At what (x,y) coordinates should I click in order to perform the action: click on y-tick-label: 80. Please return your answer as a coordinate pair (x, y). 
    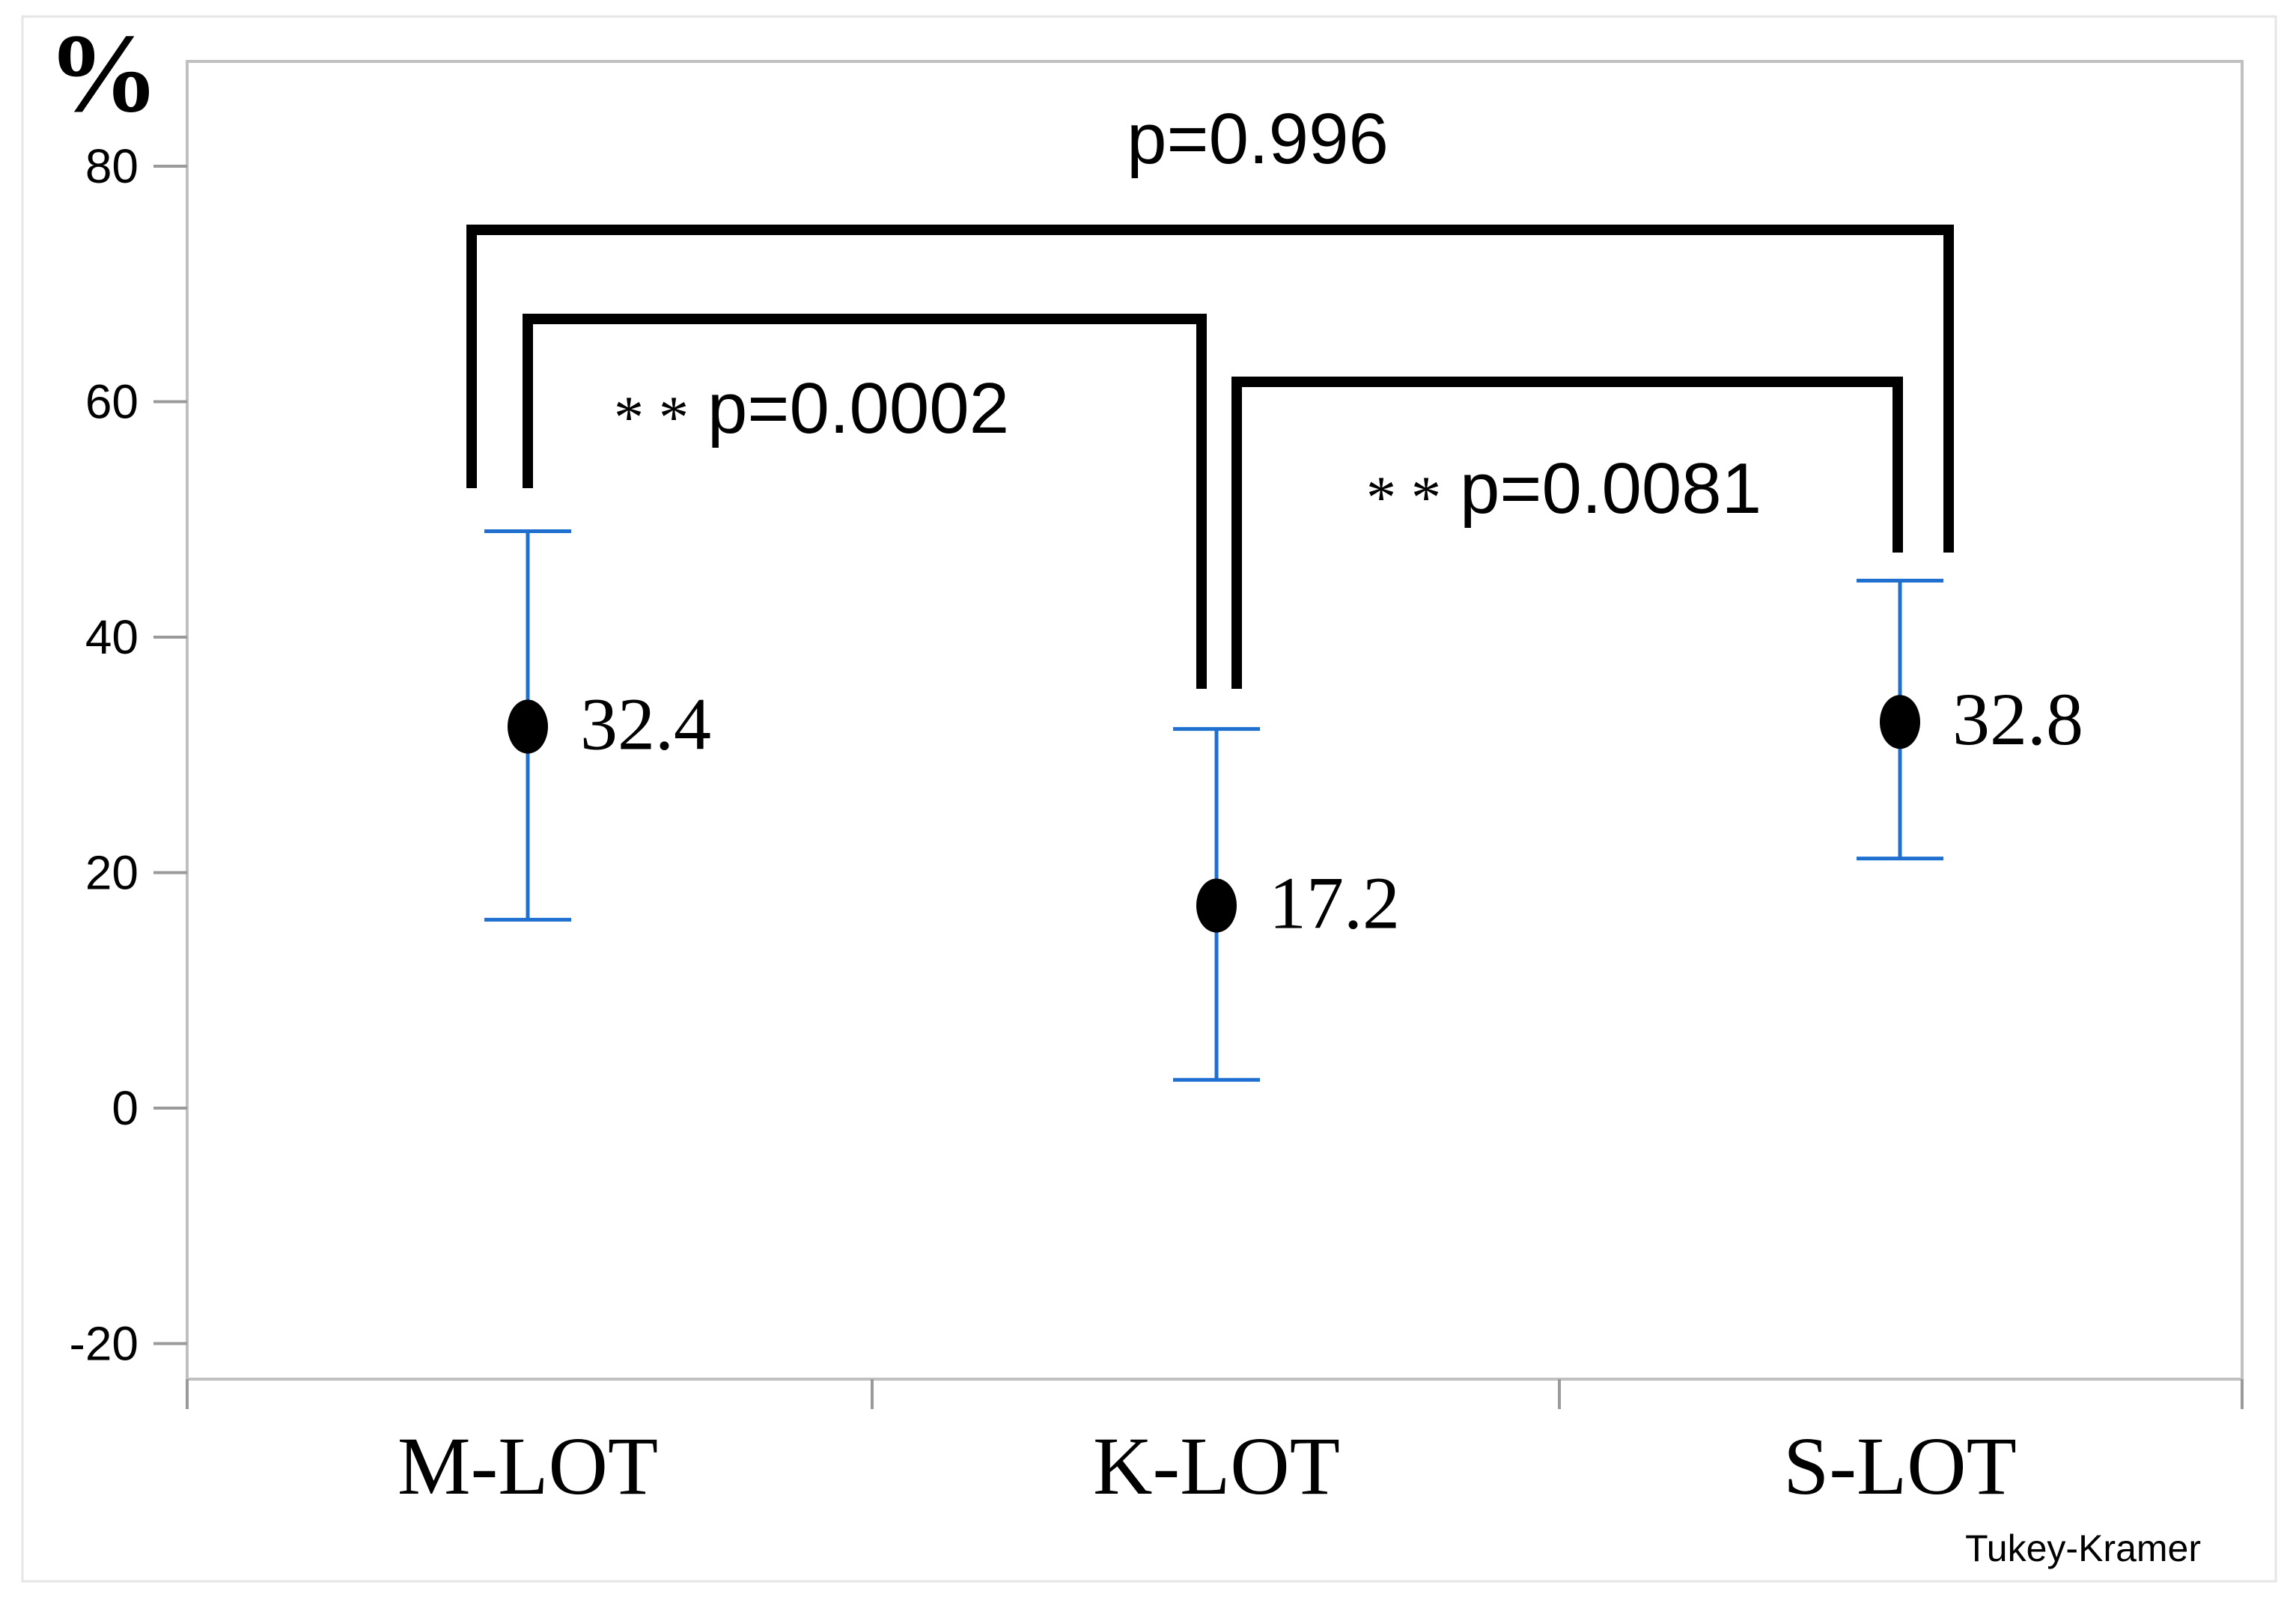
    Looking at the image, I should click on (111, 166).